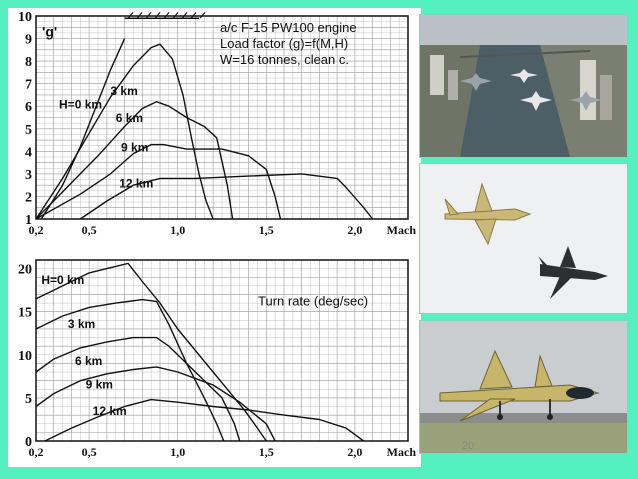 The width and height of the screenshot is (638, 479). I want to click on jet-on-runway-icon, so click(523, 387).